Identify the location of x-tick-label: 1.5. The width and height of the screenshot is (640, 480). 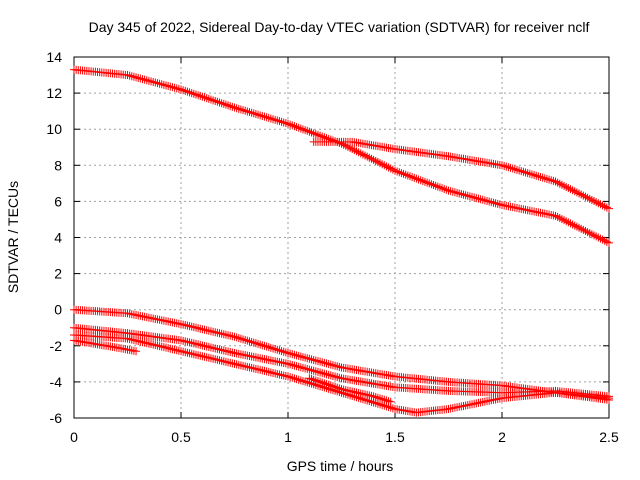
(395, 437).